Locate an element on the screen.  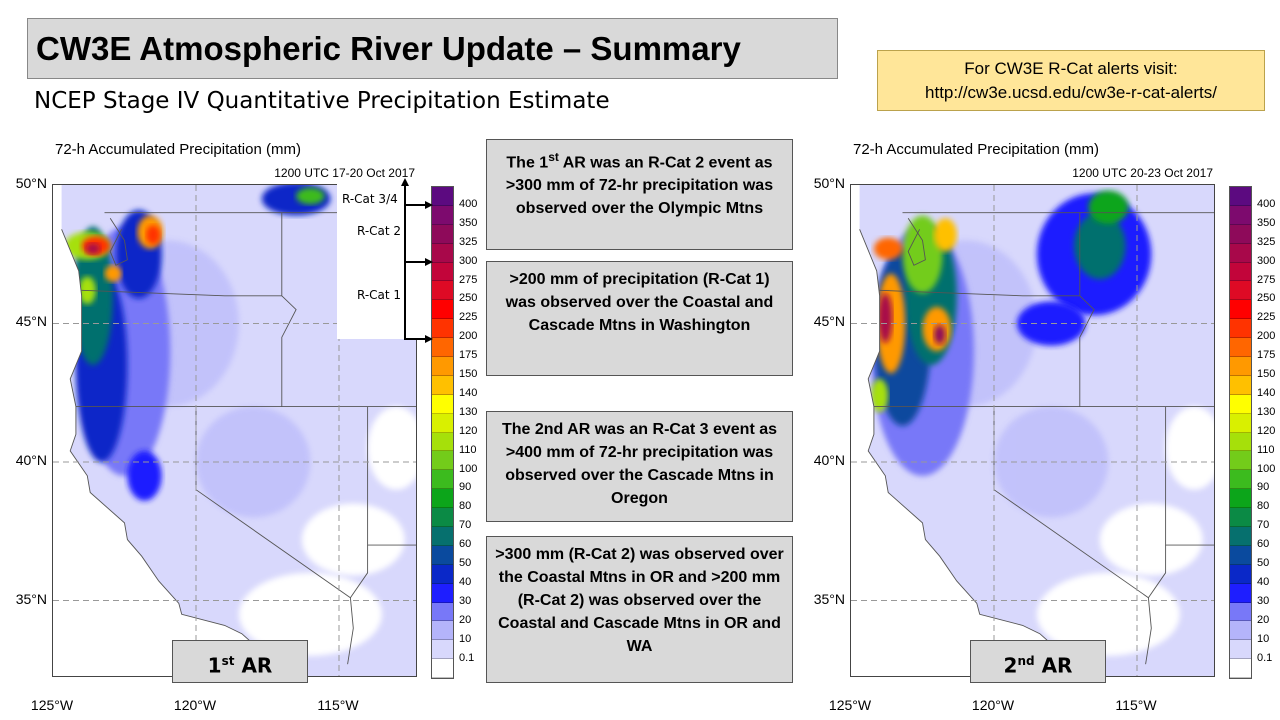
colorbar-label: 325 is located at coordinates (1266, 241).